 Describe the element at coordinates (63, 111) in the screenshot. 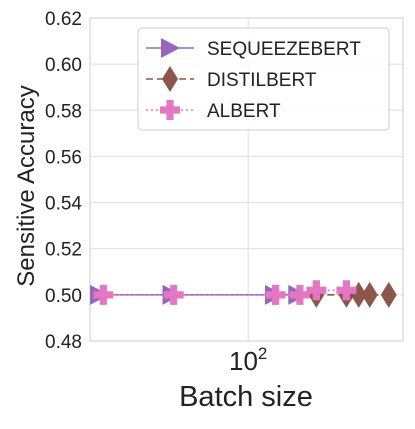

I see `y-tick-label: 0.58` at that location.